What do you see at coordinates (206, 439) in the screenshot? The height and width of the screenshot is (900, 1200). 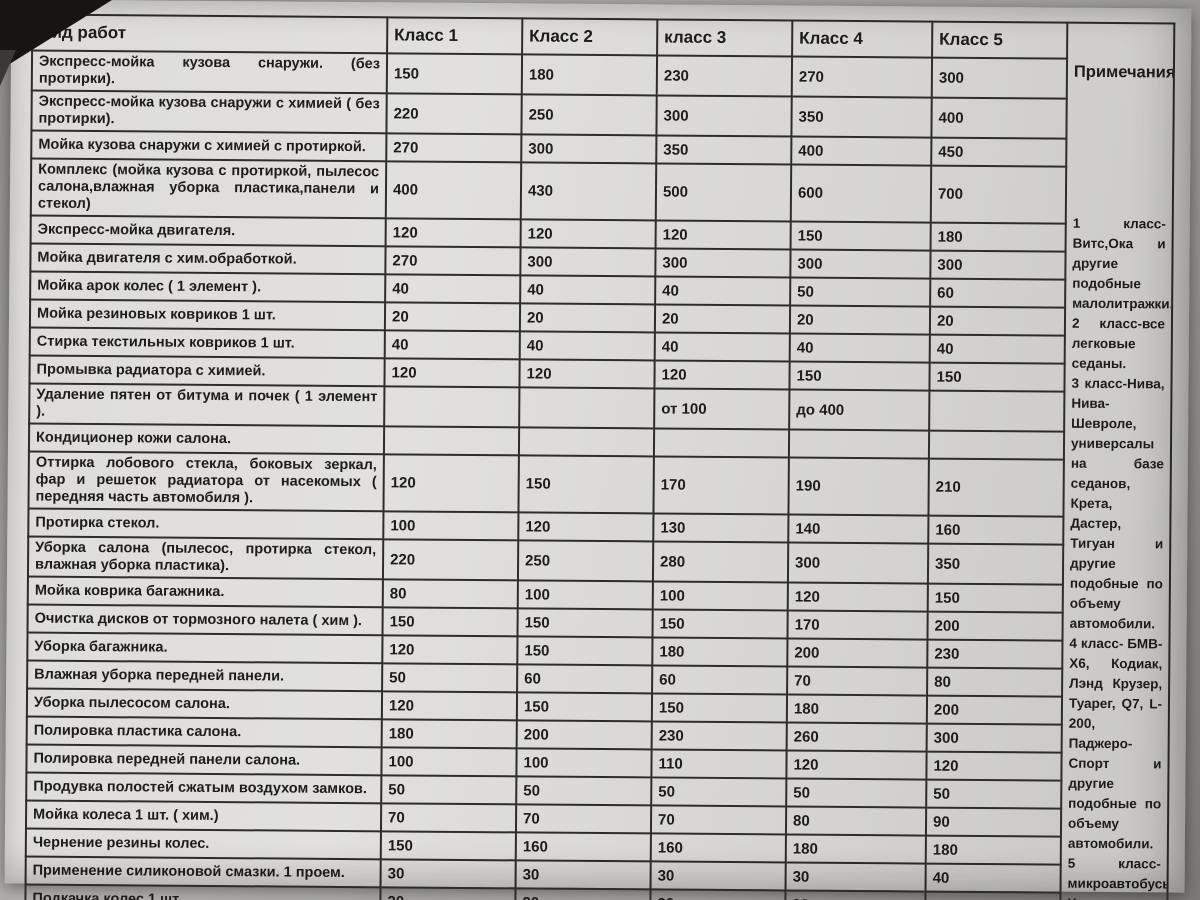 I see `work-type-cell: Кондиционер кожи салона.` at bounding box center [206, 439].